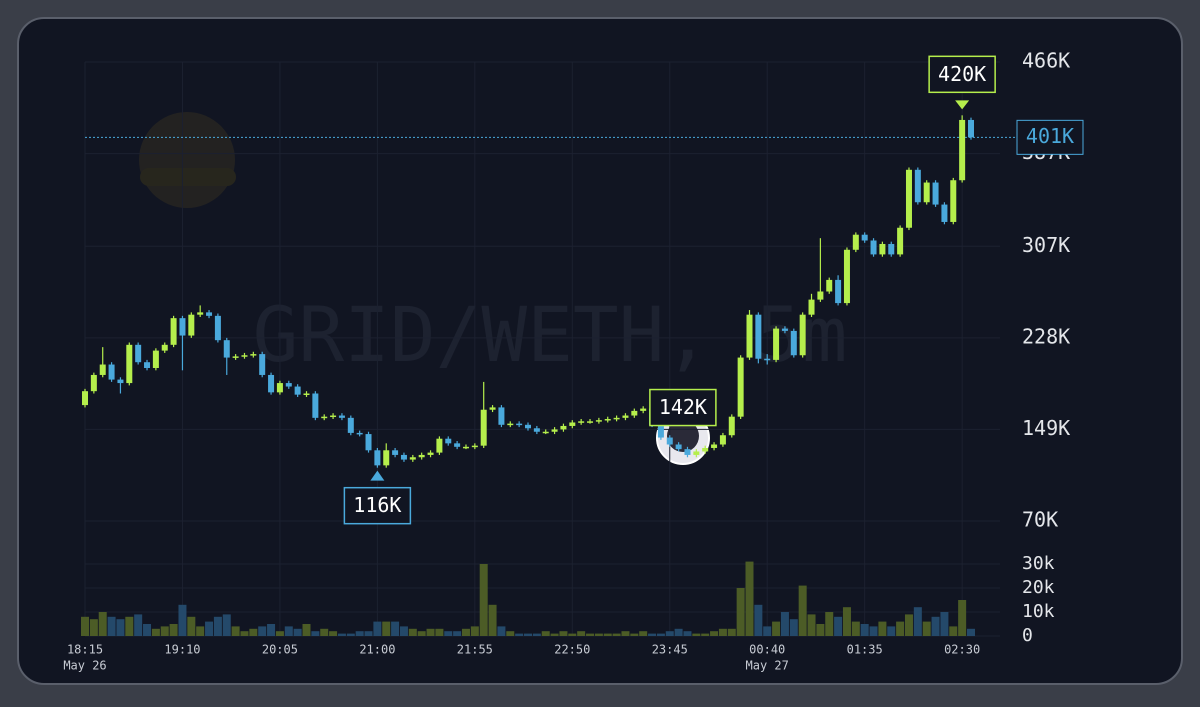 This screenshot has width=1200, height=707. I want to click on date-label: May 27, so click(767, 666).